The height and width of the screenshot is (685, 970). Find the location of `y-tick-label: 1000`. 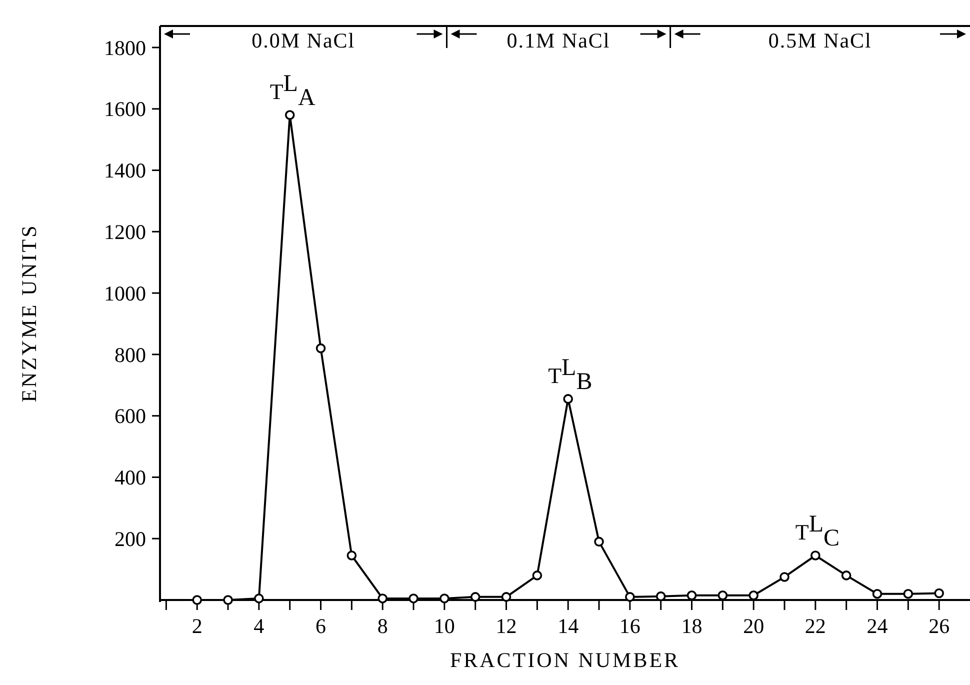

y-tick-label: 1000 is located at coordinates (125, 293).